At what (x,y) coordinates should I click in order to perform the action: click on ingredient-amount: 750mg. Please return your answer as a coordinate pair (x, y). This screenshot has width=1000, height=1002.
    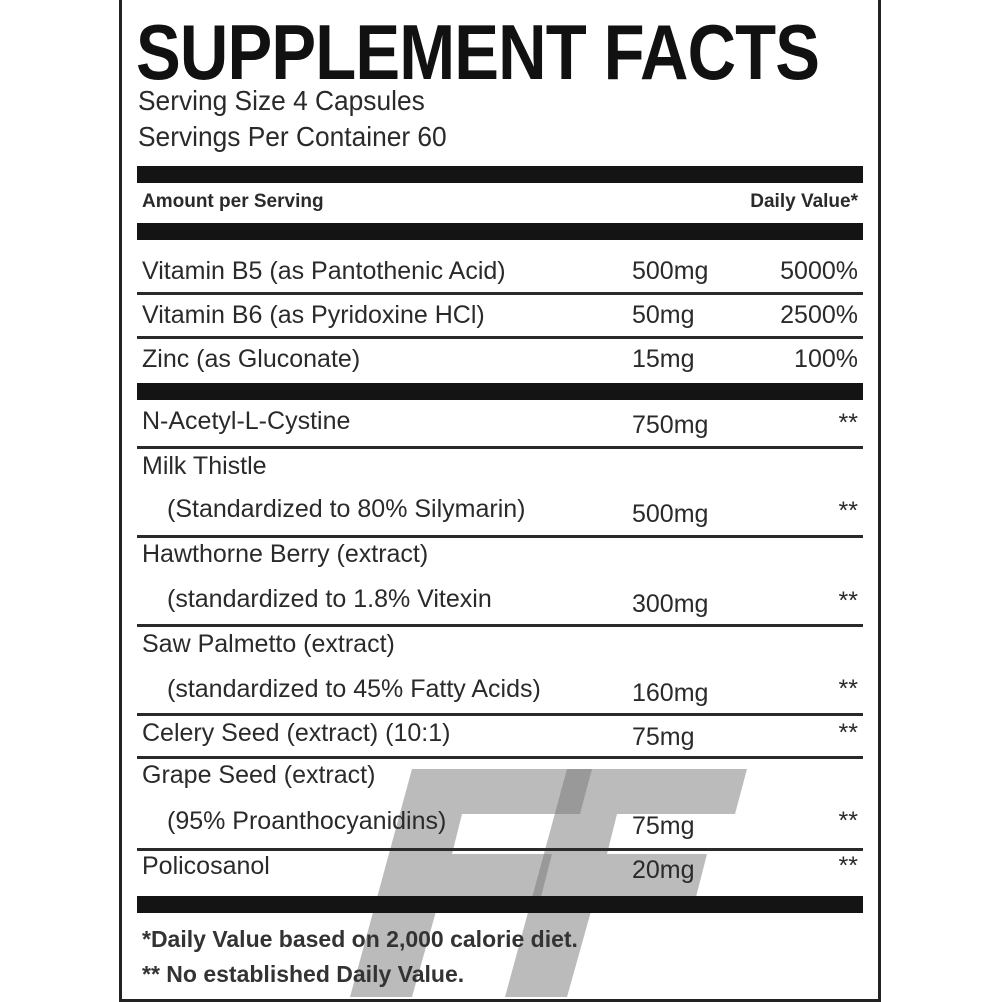
    Looking at the image, I should click on (670, 425).